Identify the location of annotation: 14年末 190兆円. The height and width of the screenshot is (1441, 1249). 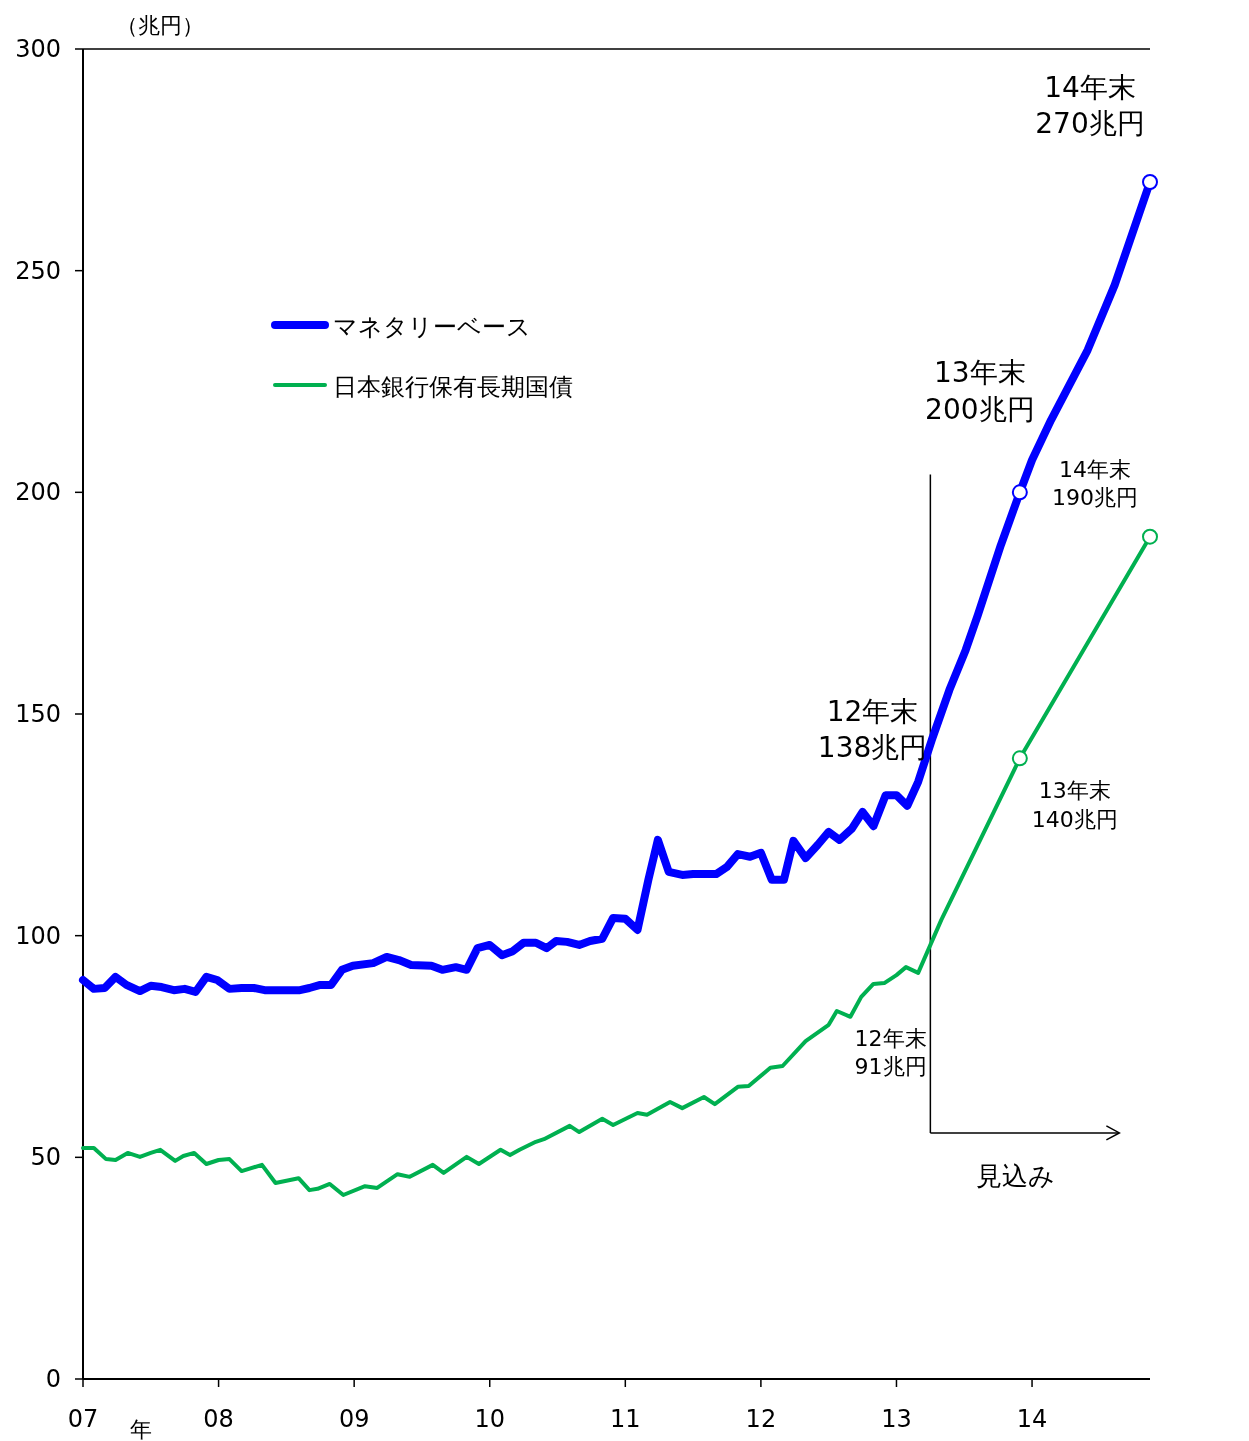
(1095, 483).